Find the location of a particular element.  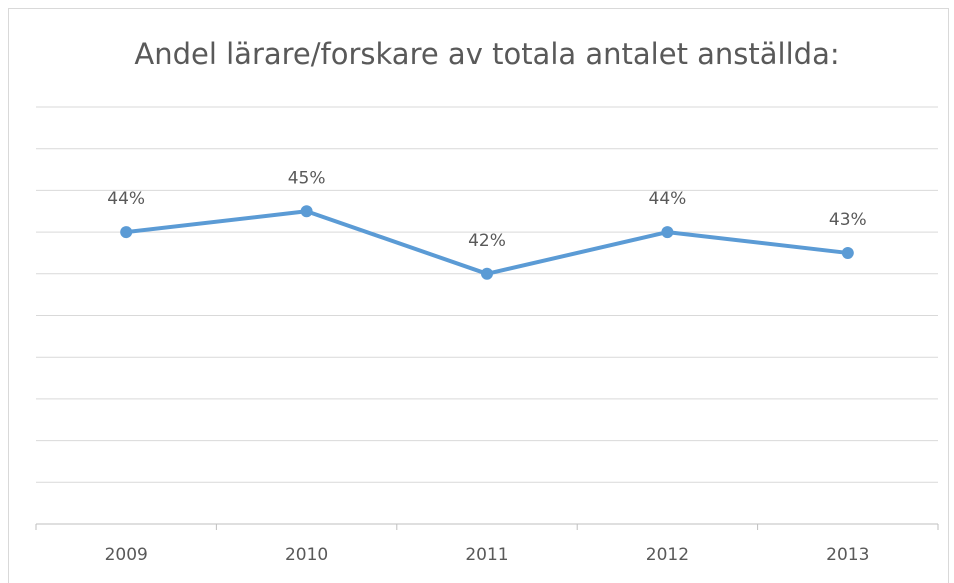

data-label: 45% is located at coordinates (307, 178).